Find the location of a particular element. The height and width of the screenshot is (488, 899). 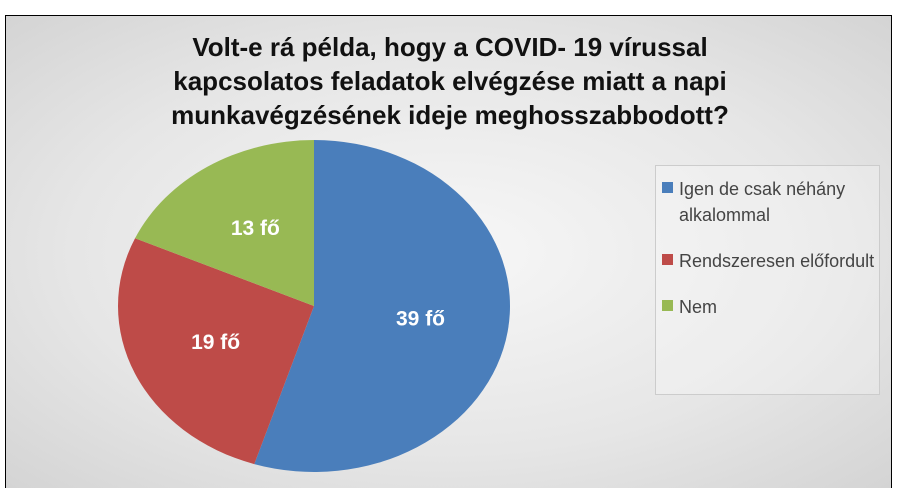

data-label: 39 fő is located at coordinates (420, 319).